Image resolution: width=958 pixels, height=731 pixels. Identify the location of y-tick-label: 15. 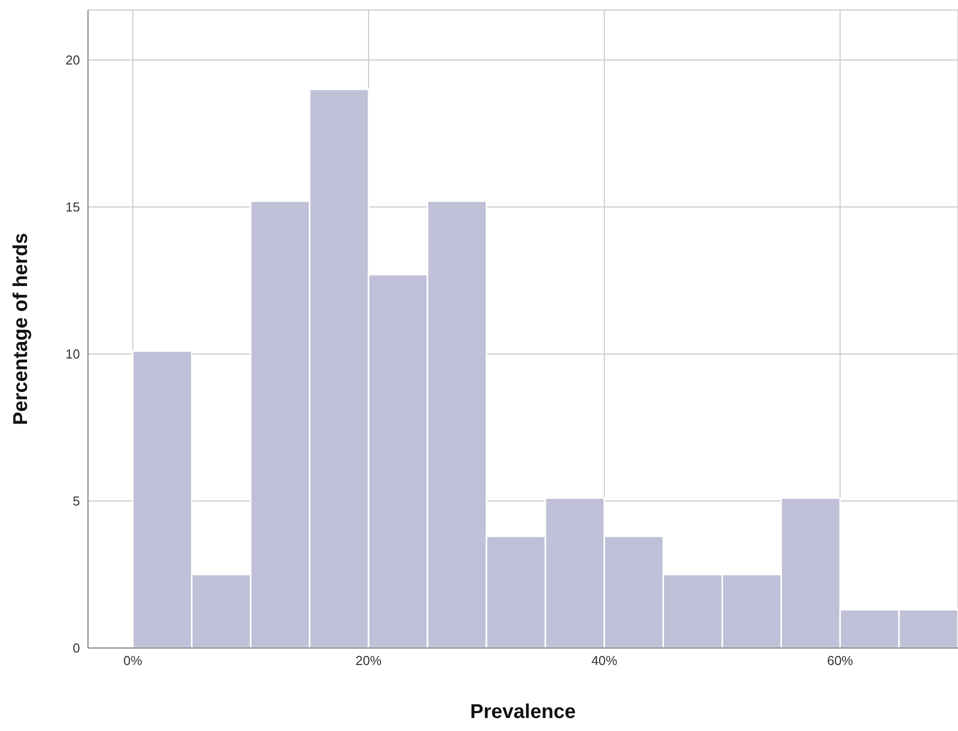
(73, 207).